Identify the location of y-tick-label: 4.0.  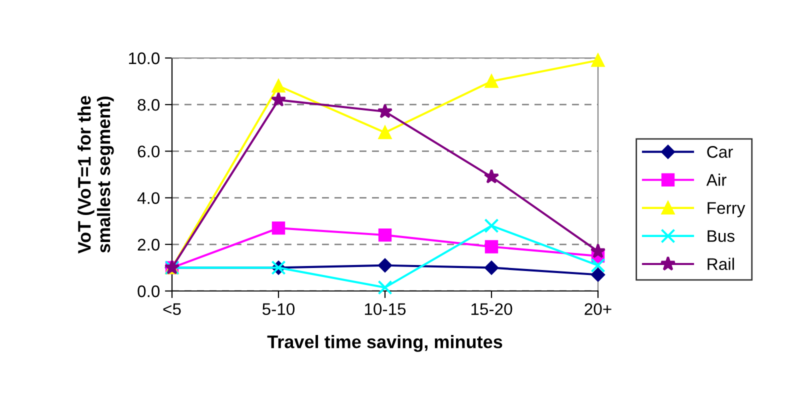
(148, 198).